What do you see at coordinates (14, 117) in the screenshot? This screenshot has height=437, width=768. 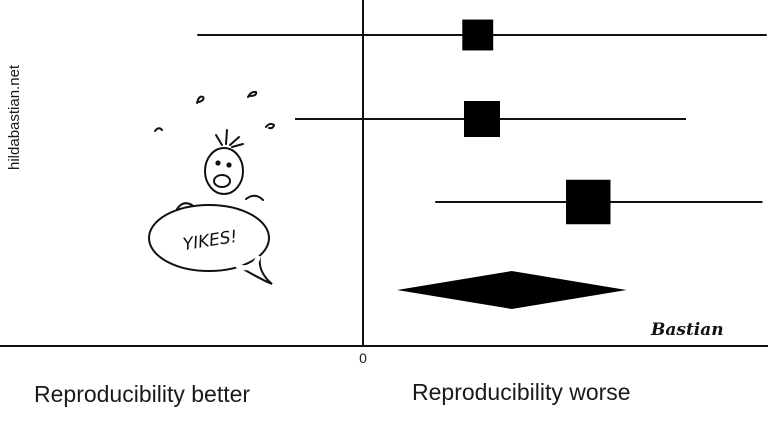 I see `site-credit: hildabastian.net` at bounding box center [14, 117].